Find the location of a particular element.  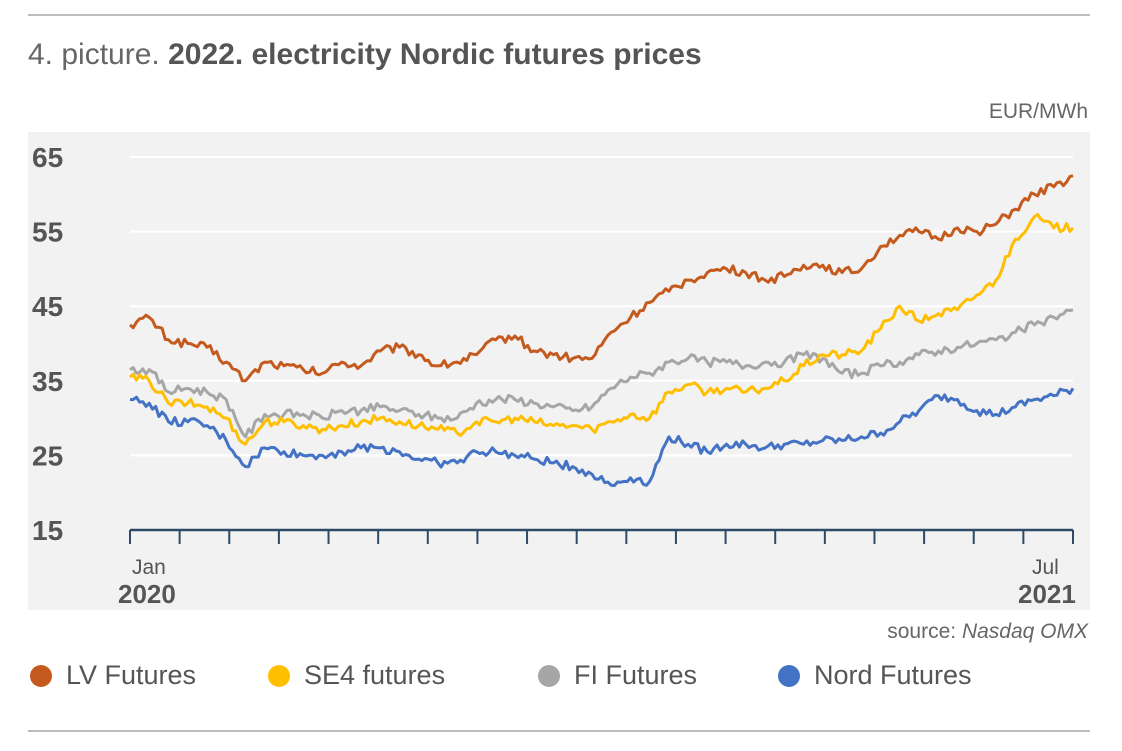

legend-item-nord: Nord Futures is located at coordinates (875, 675).